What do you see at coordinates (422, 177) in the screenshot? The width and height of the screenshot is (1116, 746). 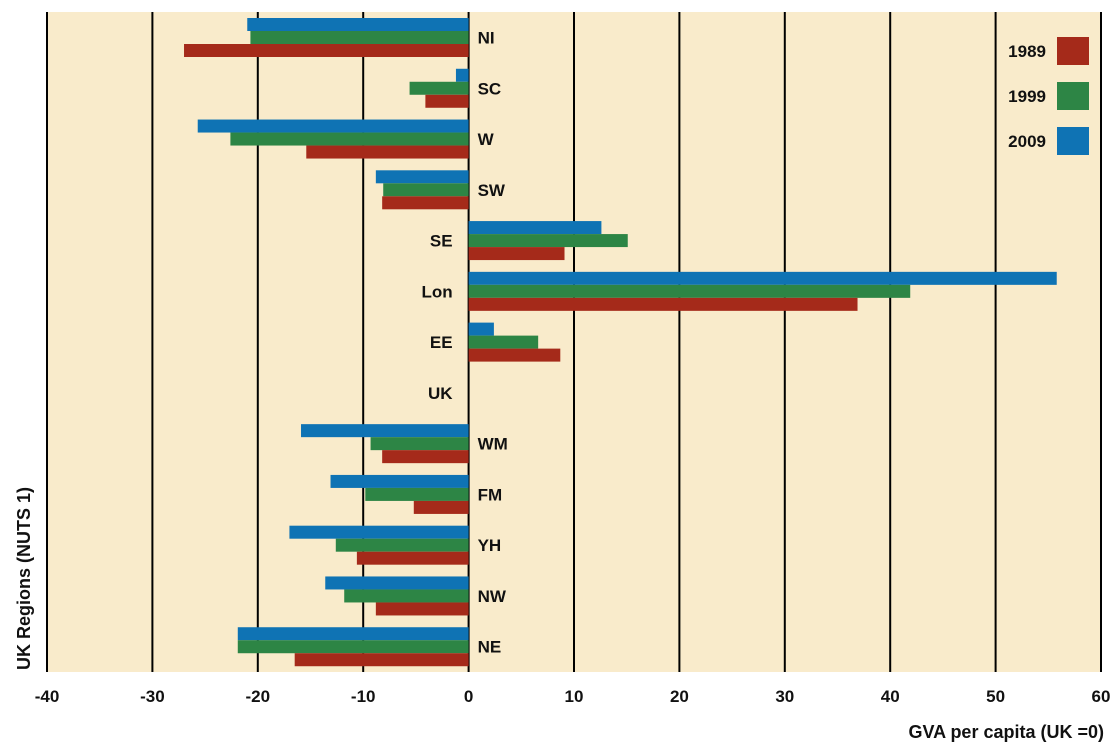 I see `bar-2009-SW` at bounding box center [422, 177].